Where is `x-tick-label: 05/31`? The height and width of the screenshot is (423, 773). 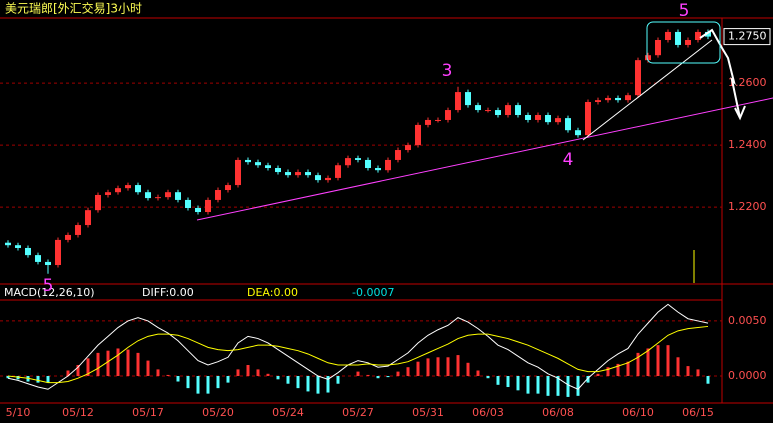 x-tick-label: 05/31 is located at coordinates (428, 412).